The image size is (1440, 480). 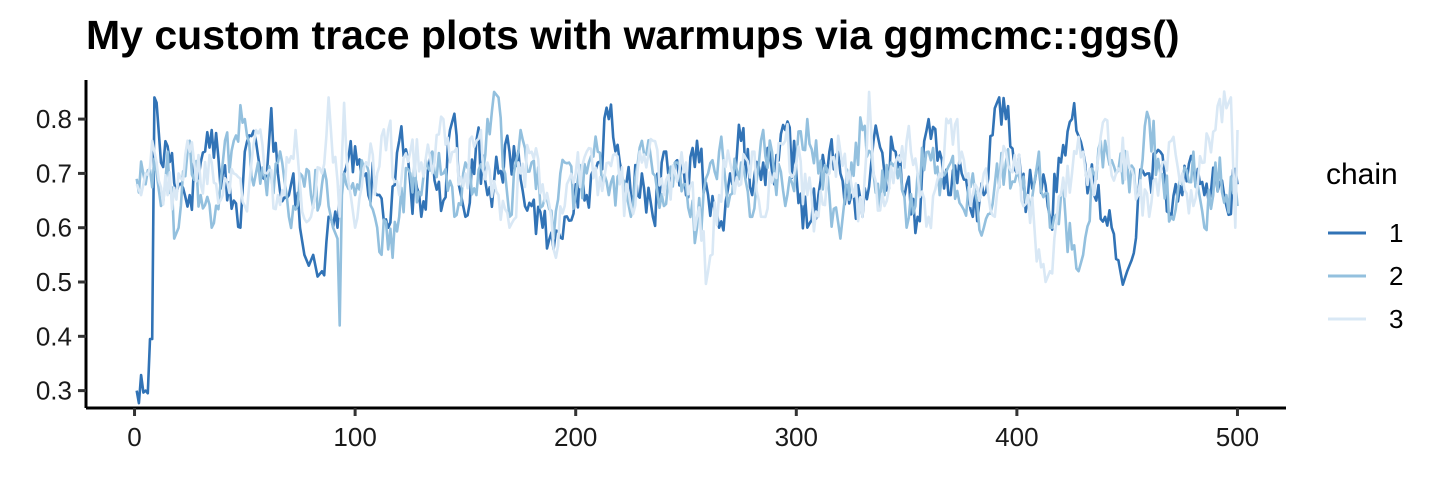 I want to click on legend-label-chain-3: 3, so click(x=1396, y=319).